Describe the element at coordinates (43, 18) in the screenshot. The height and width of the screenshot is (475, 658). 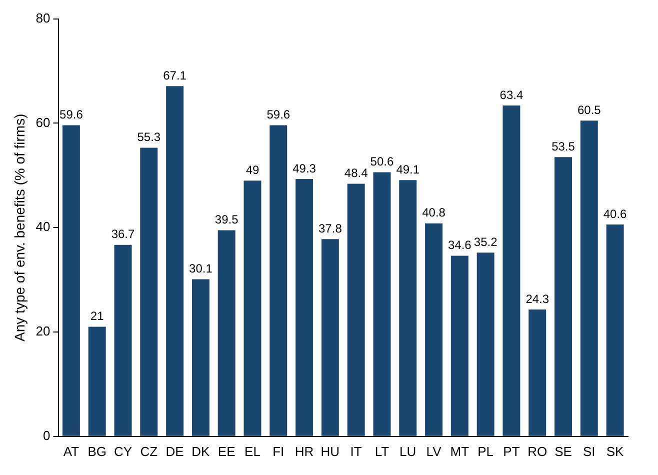
I see `y-tick-label: 80` at that location.